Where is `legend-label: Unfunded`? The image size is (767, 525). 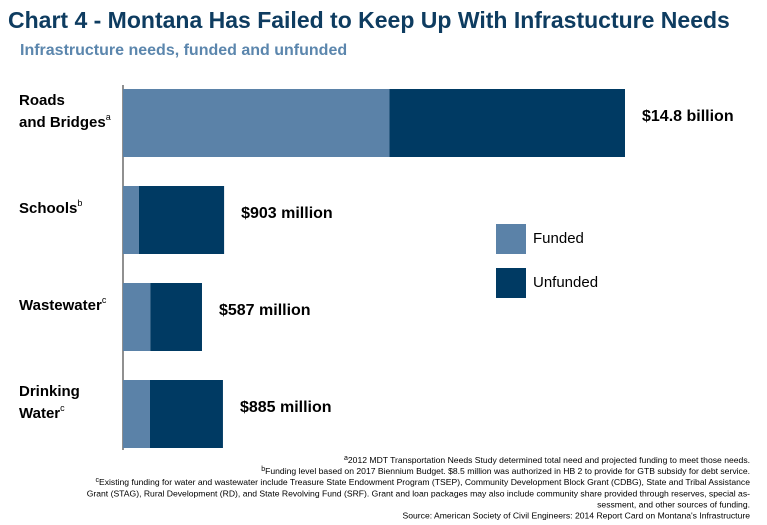
legend-label: Unfunded is located at coordinates (565, 282).